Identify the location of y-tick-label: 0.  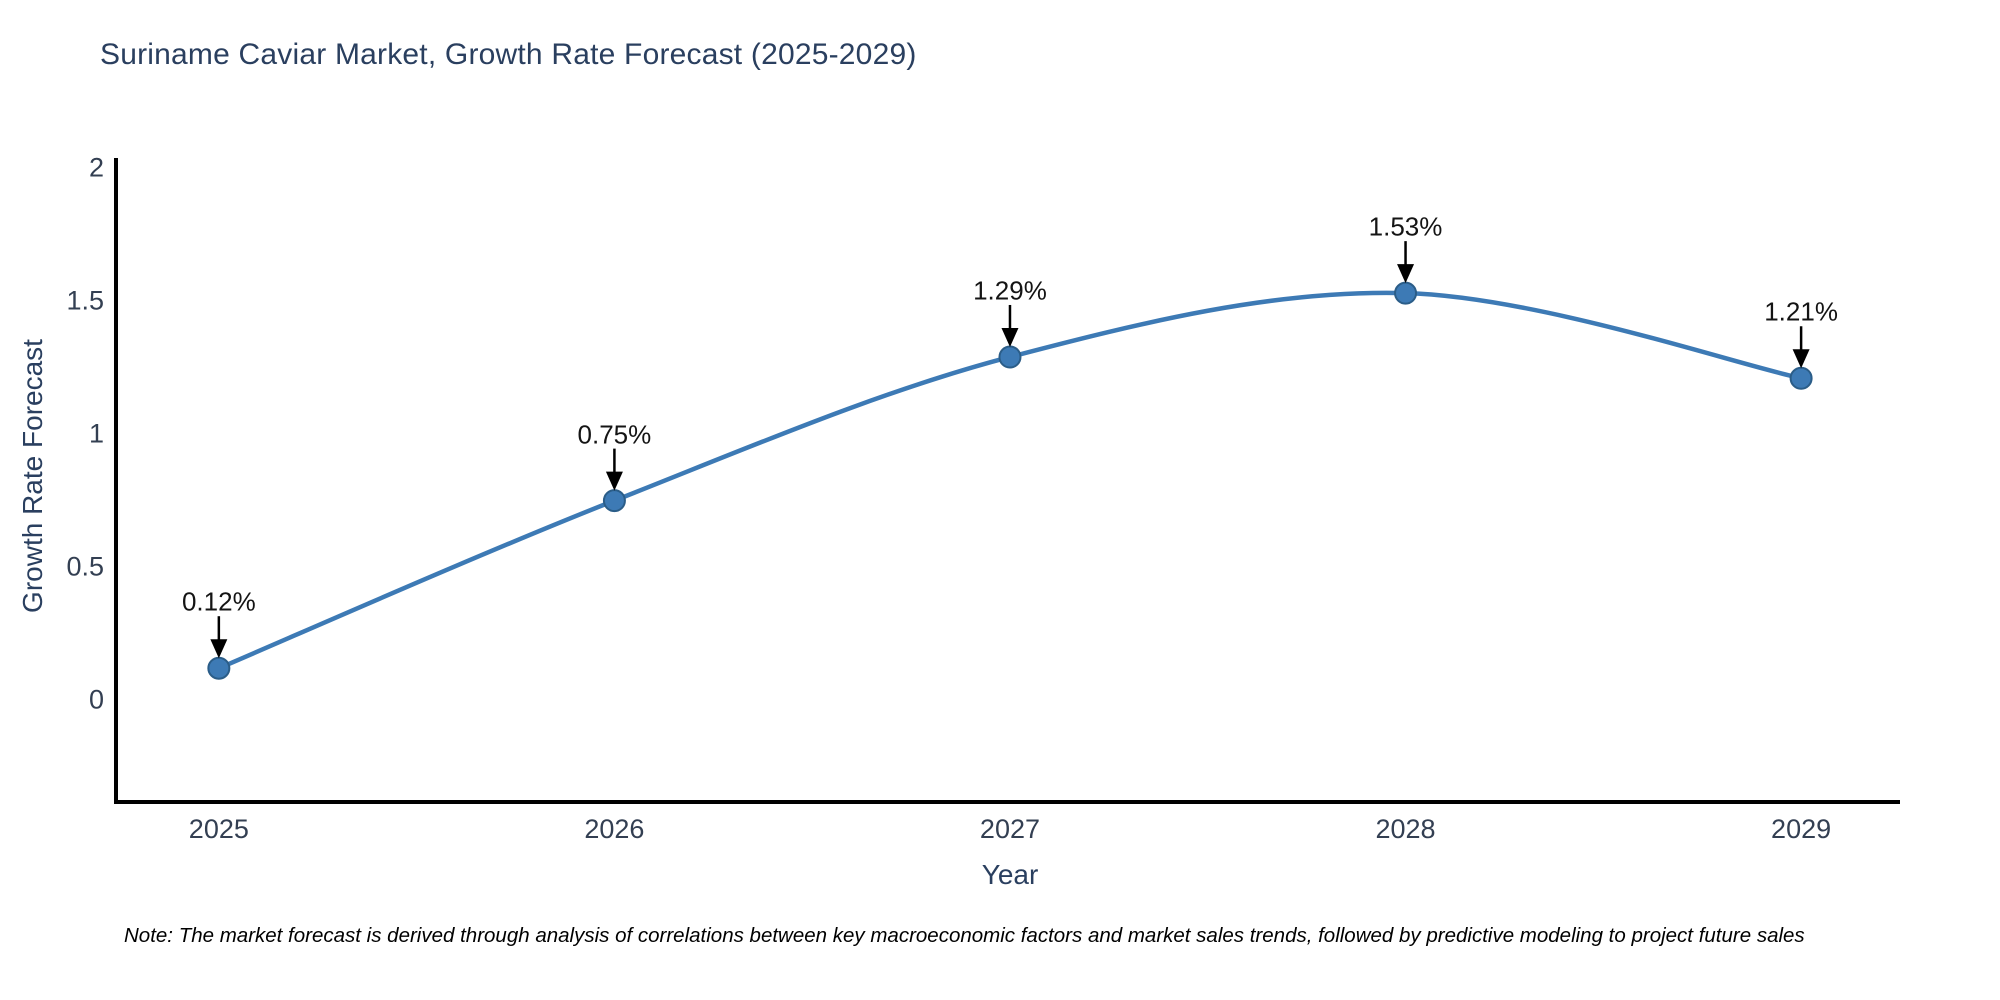
(96, 699).